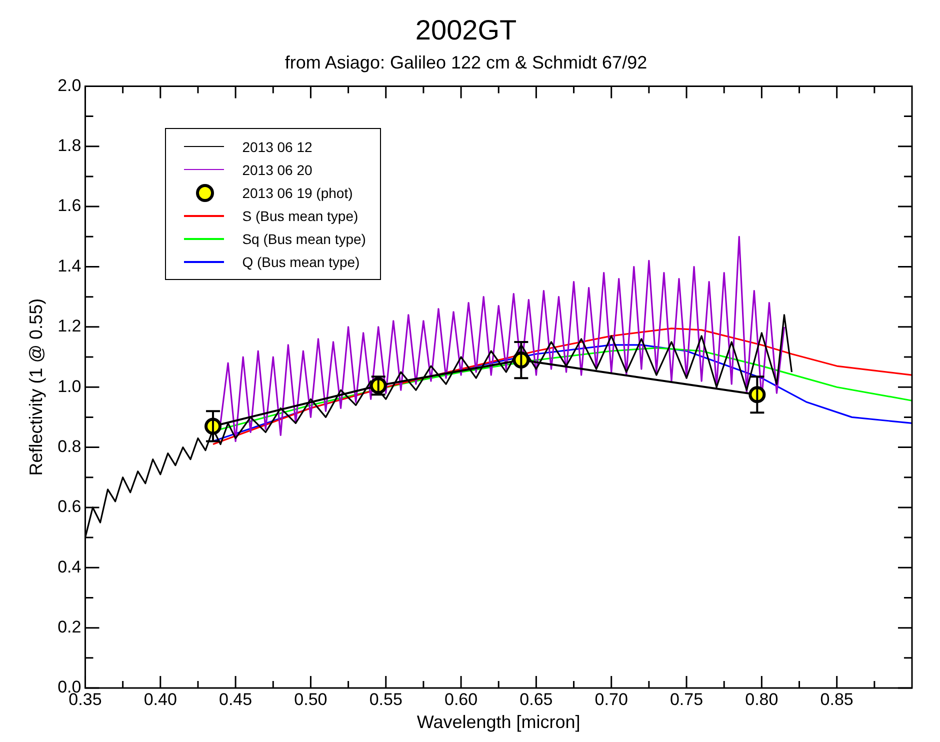 Image resolution: width=940 pixels, height=742 pixels. I want to click on y-axis-title: Reflectivity (1 @ 0.55), so click(36, 387).